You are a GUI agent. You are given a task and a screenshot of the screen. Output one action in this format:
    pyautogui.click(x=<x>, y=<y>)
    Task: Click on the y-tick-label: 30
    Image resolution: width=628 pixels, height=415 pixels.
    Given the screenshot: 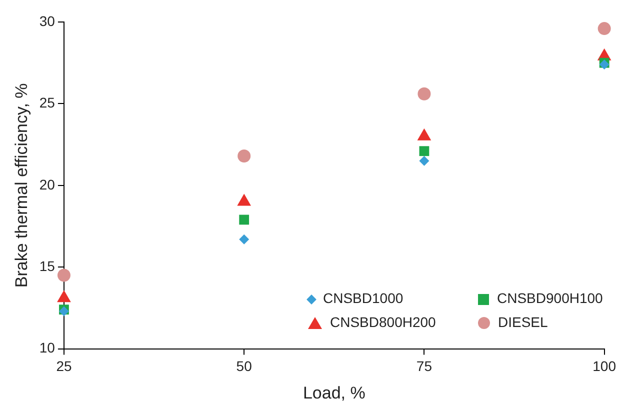 What is the action you would take?
    pyautogui.click(x=47, y=20)
    